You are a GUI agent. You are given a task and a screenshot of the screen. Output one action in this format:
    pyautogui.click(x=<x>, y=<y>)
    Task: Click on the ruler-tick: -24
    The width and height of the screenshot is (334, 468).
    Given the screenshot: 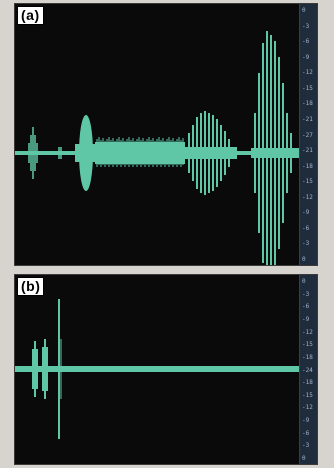 What is the action you would take?
    pyautogui.click(x=307, y=370)
    